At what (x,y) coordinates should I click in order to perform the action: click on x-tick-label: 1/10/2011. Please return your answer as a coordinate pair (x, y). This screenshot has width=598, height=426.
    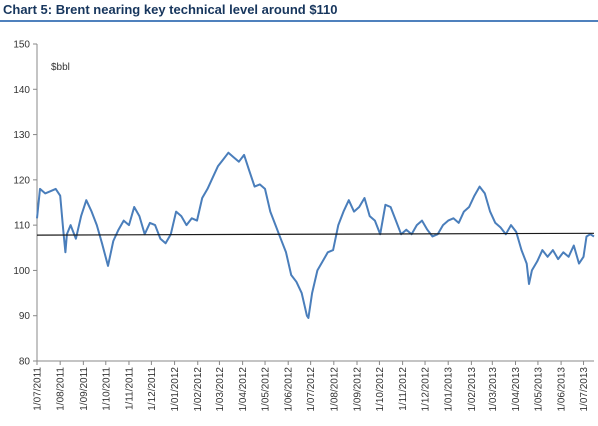
    Looking at the image, I should click on (106, 389).